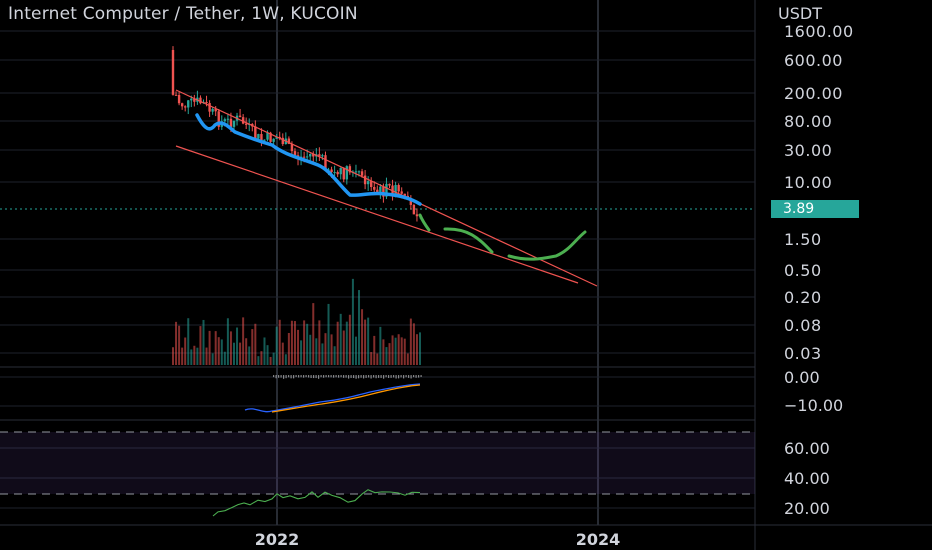 This screenshot has height=550, width=932. I want to click on volume-bars, so click(296, 321).